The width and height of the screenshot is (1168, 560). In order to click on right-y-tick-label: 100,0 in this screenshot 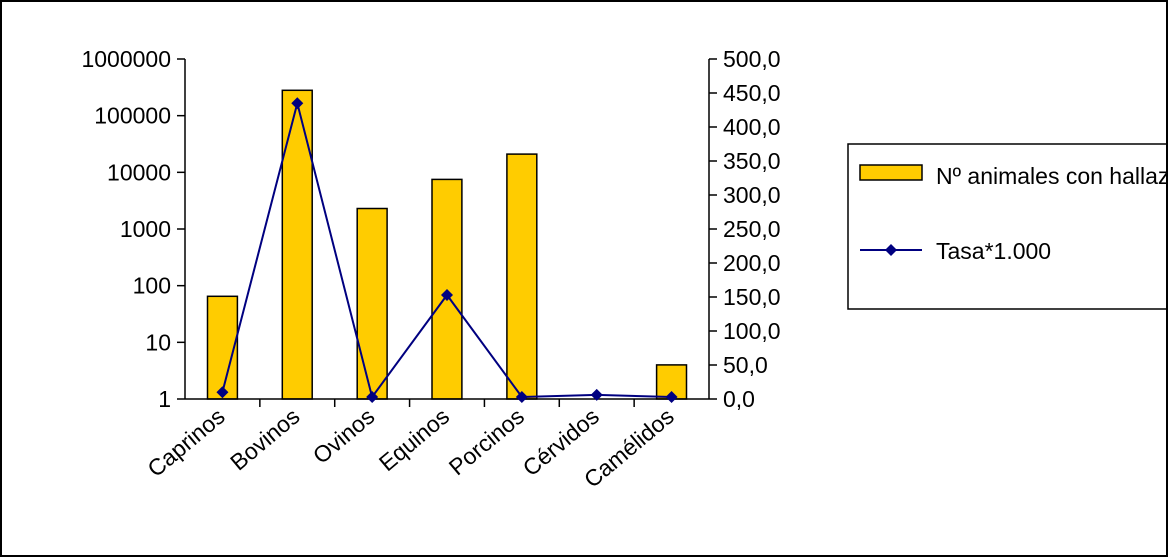, I will do `click(752, 331)`.